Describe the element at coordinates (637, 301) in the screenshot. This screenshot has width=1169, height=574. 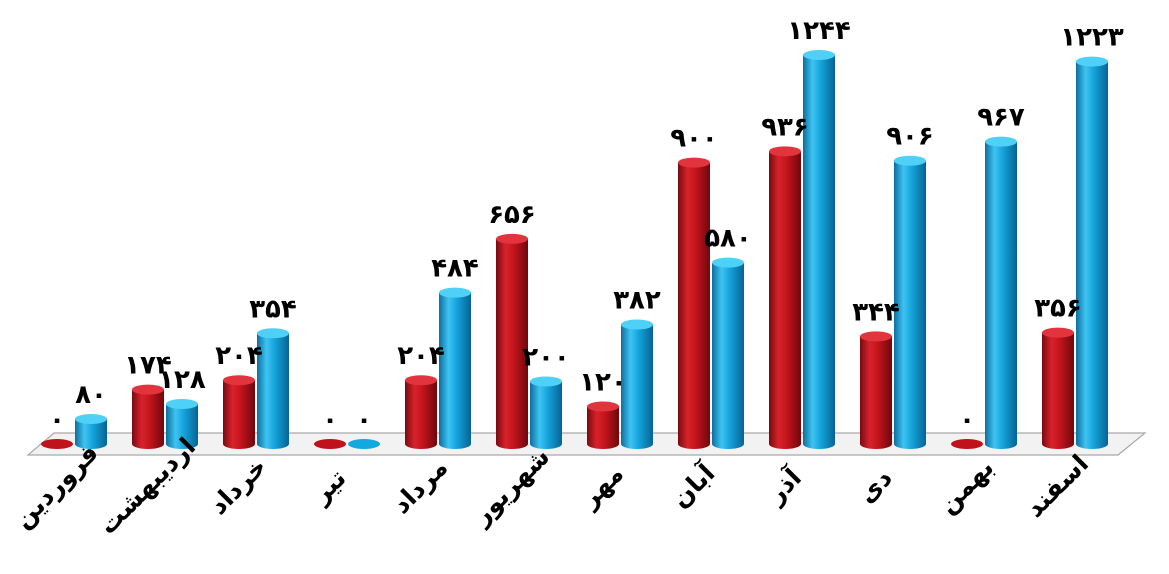
I see `data-label: ۳۸۲` at that location.